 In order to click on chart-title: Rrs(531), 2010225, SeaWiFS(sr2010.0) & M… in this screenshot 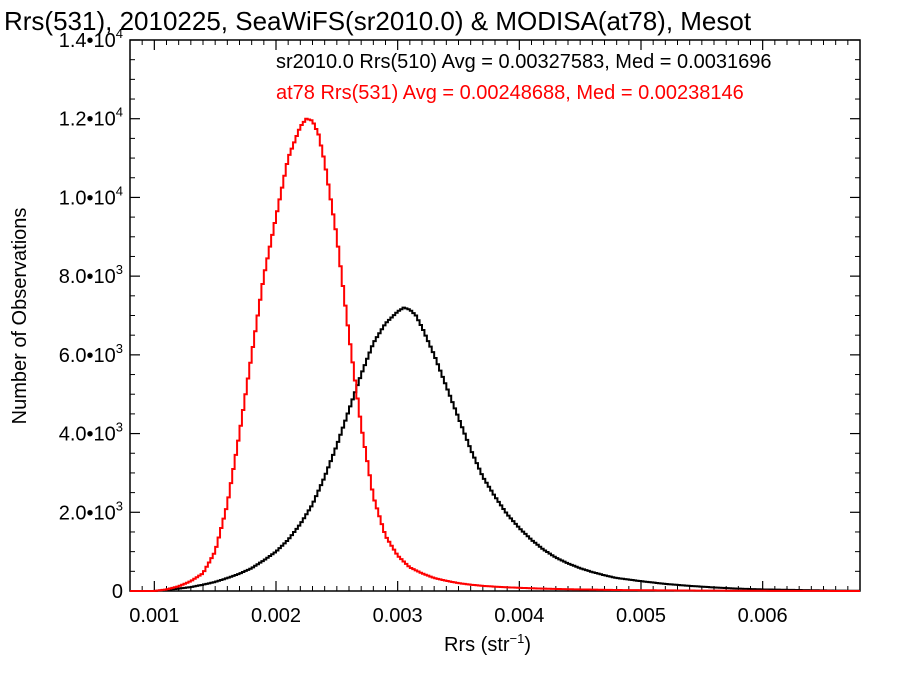, I will do `click(378, 21)`.